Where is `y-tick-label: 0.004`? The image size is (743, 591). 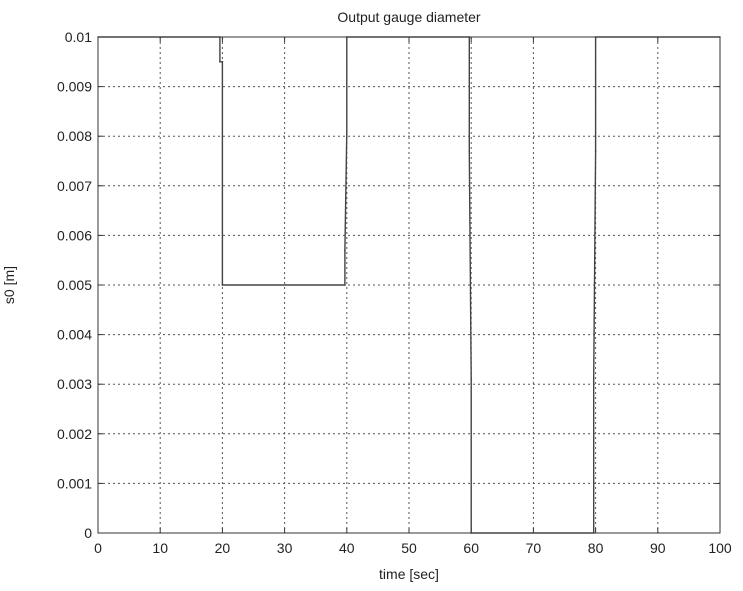 y-tick-label: 0.004 is located at coordinates (74, 335).